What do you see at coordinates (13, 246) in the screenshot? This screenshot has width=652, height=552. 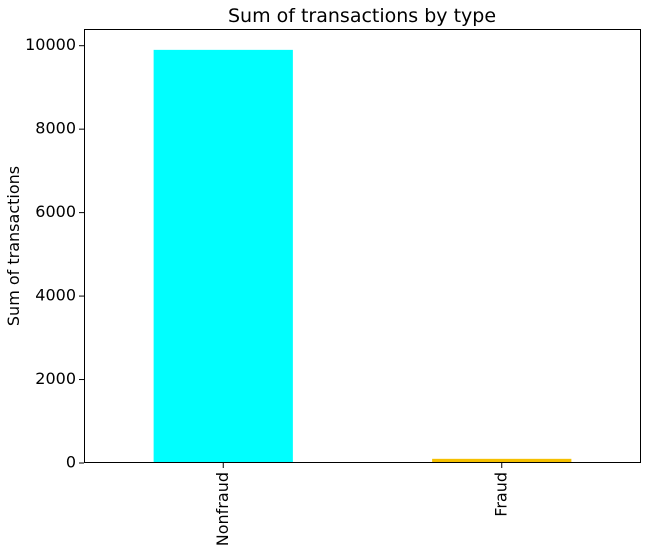 I see `y-axis-label: Sum of transactions` at bounding box center [13, 246].